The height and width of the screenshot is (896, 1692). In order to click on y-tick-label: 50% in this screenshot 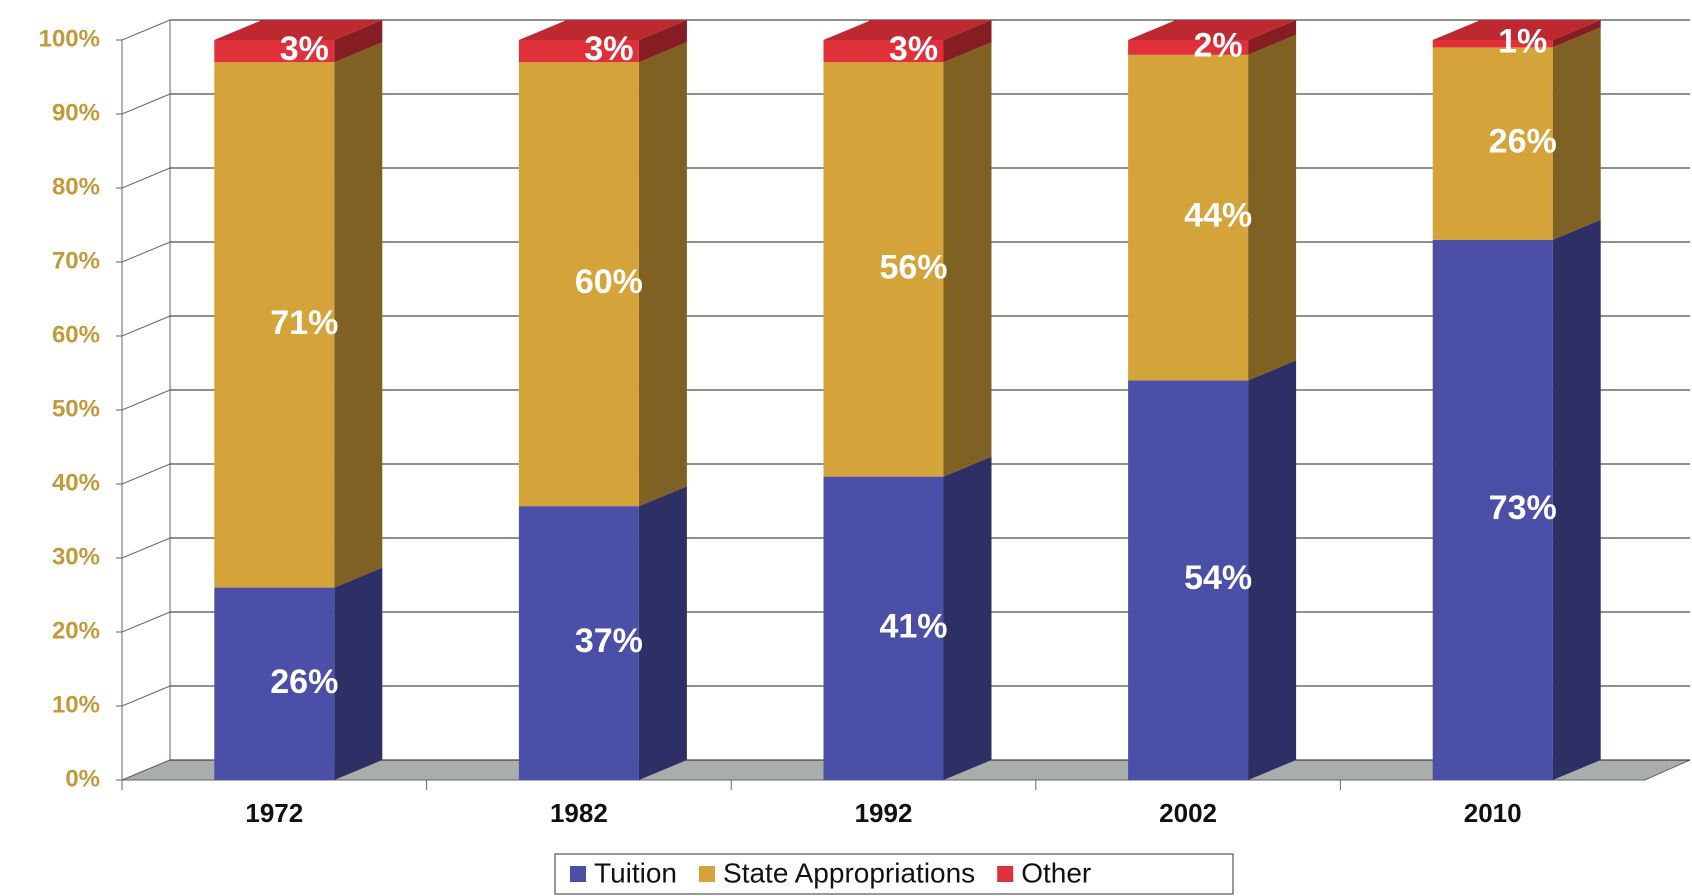, I will do `click(76, 408)`.